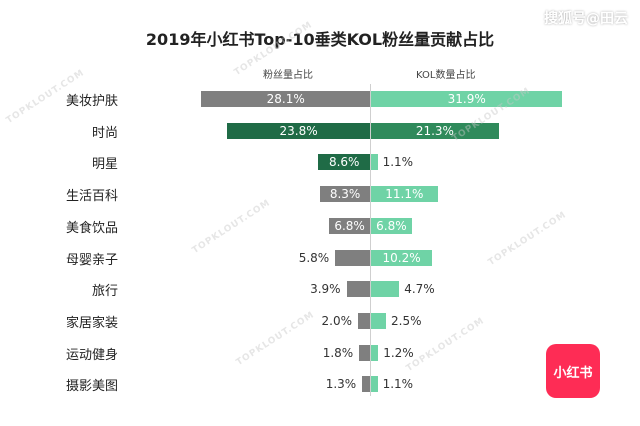 This screenshot has height=426, width=640. I want to click on watermark-stamp-5: TOPKLOUT.COM, so click(527, 239).